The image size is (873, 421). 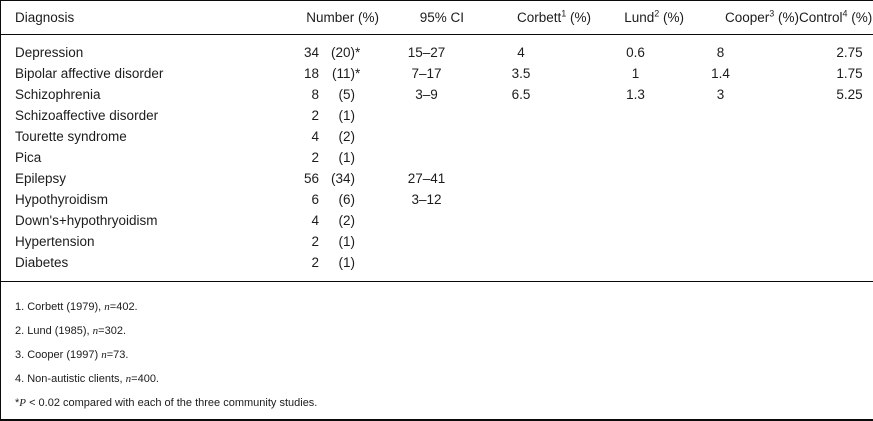 I want to click on header-superscript: 3, so click(x=772, y=13).